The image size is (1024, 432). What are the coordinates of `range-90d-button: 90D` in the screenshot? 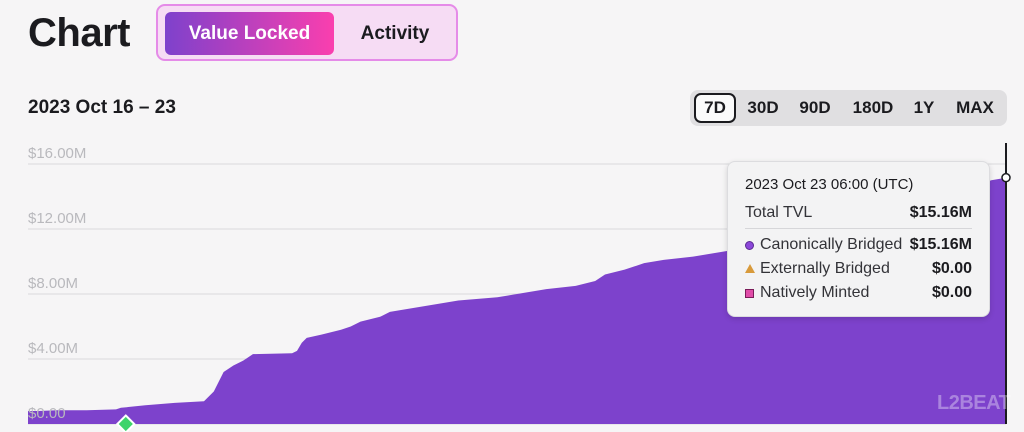 It's located at (815, 107).